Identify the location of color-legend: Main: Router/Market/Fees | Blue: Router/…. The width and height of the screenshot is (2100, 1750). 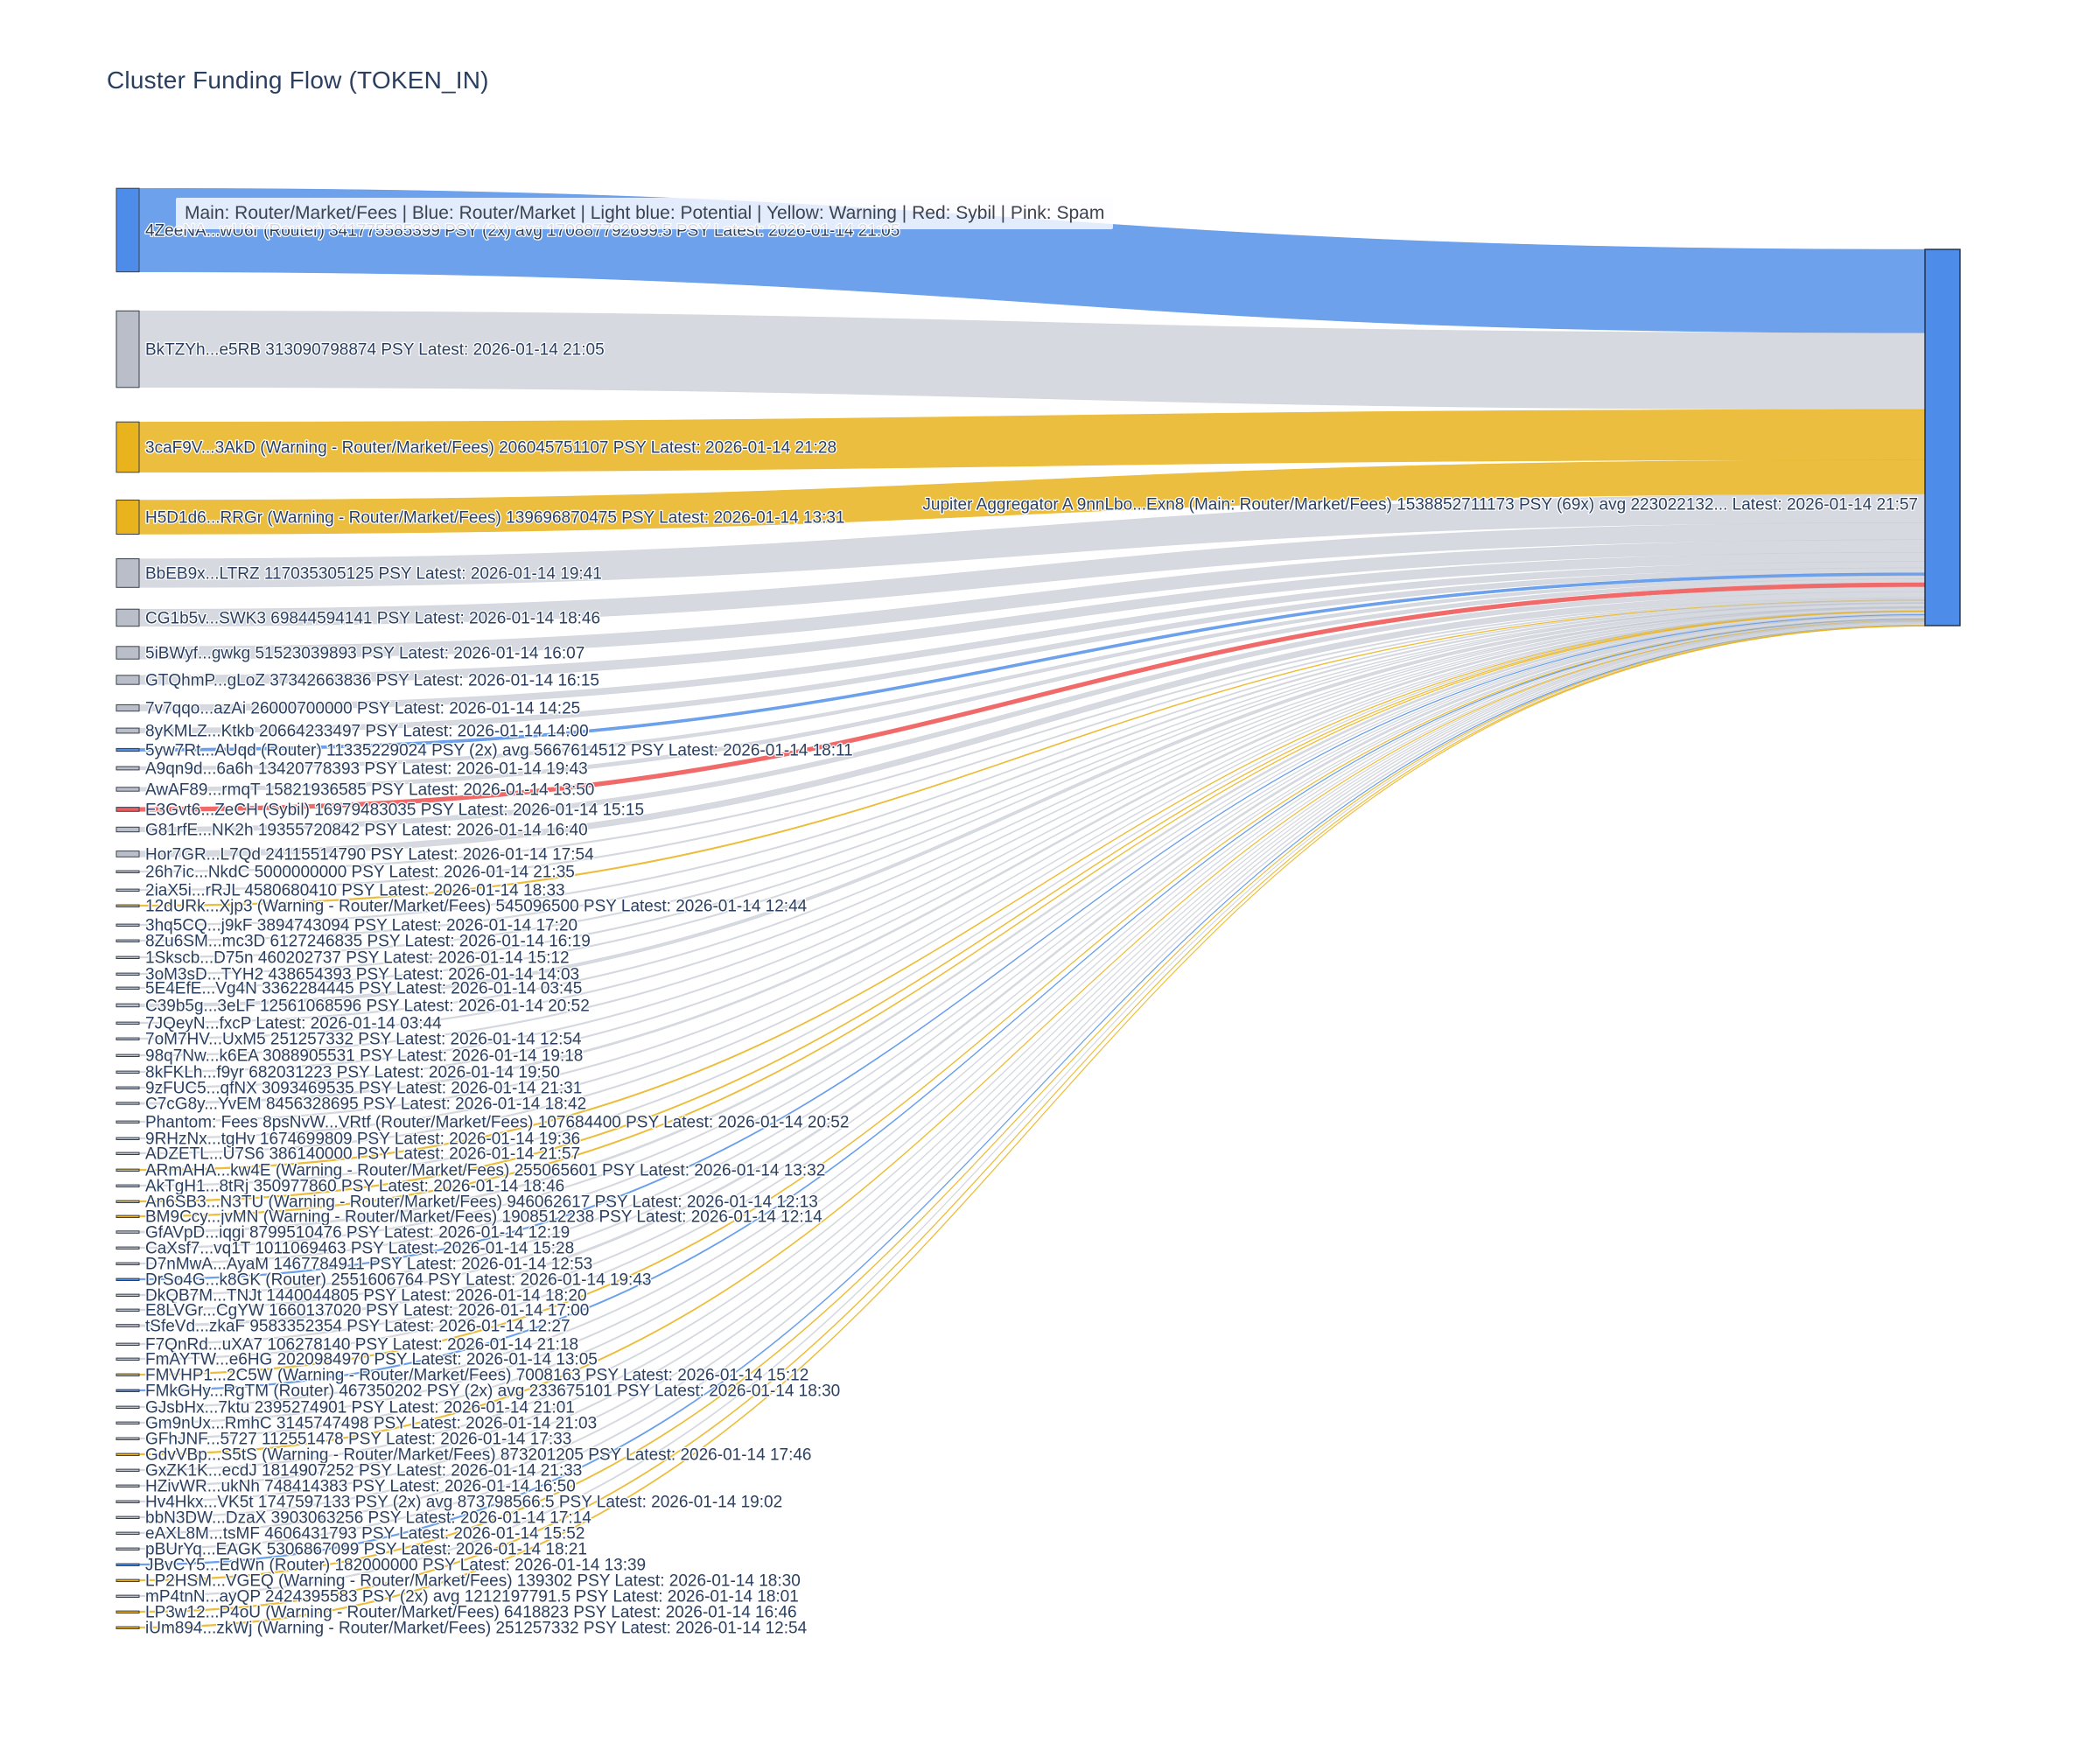
(645, 213).